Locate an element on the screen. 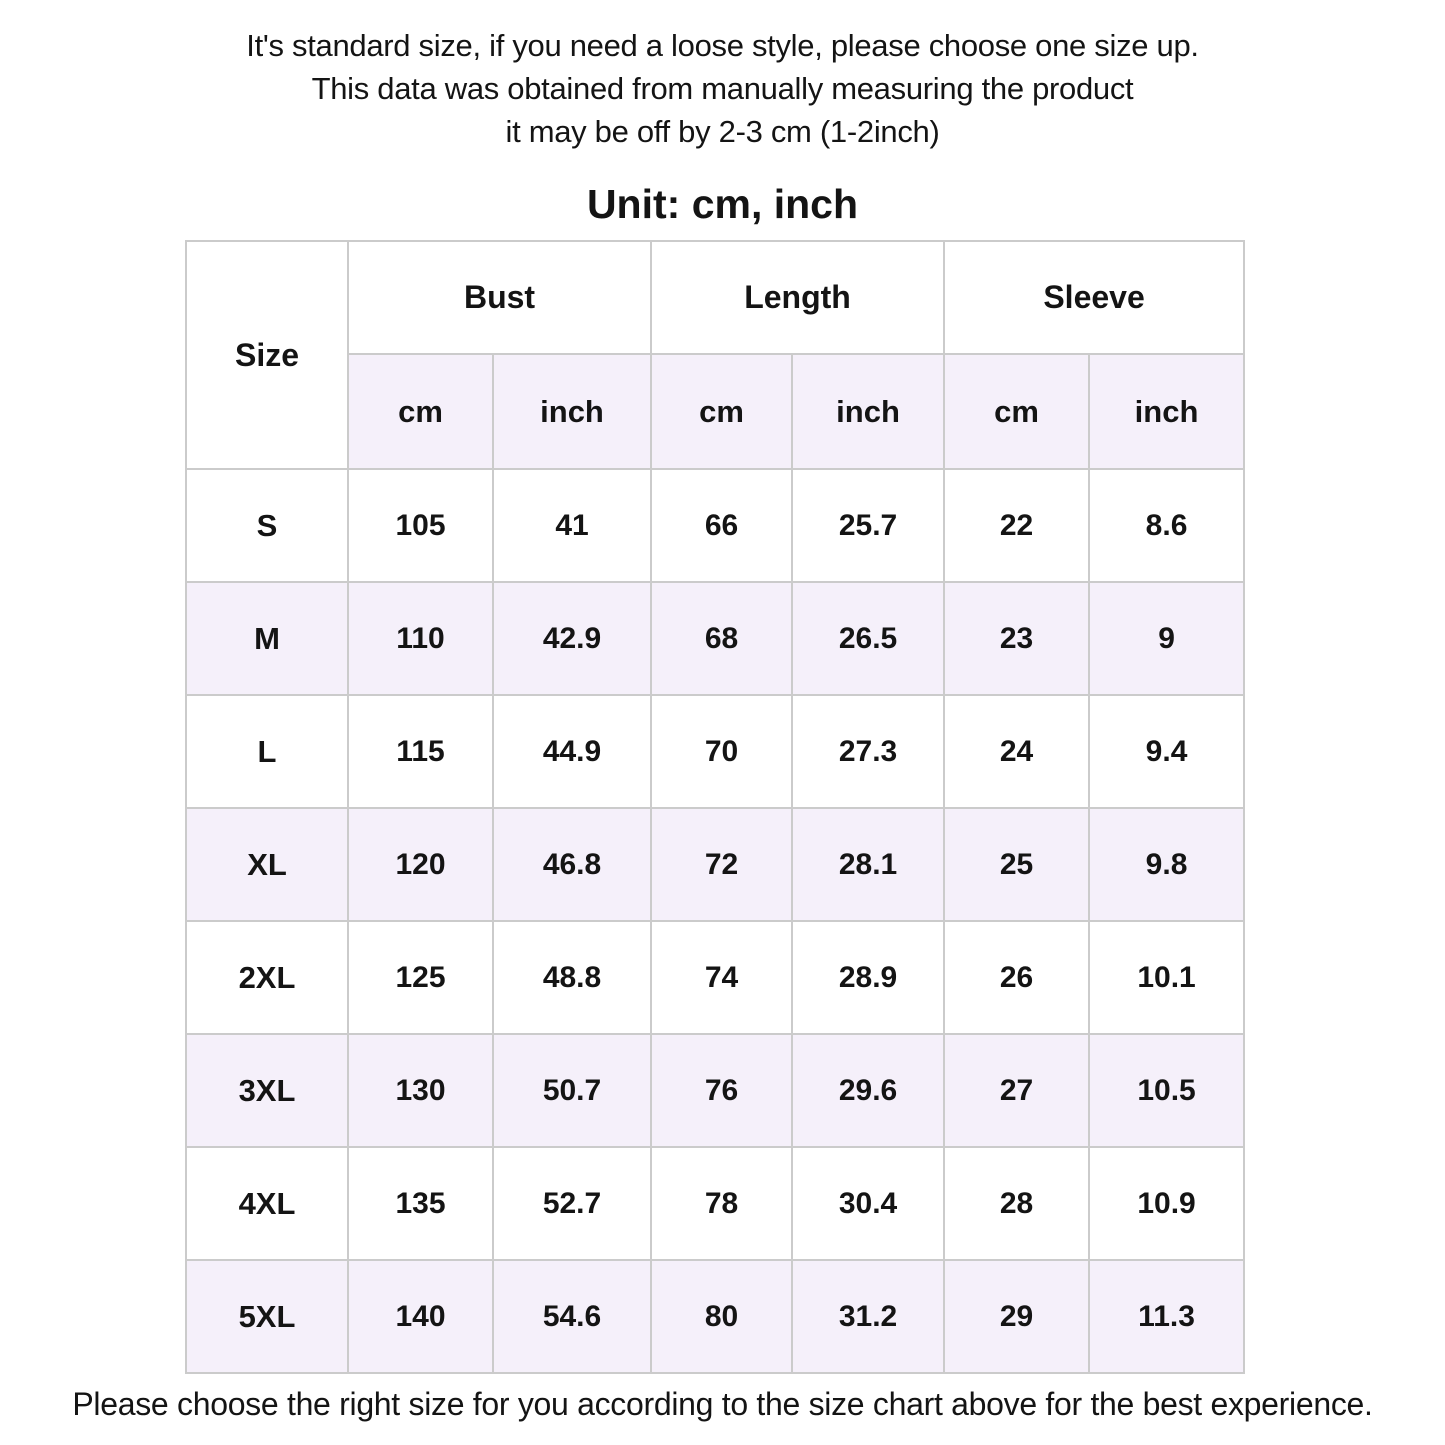 The image size is (1445, 1445). cell-length-inch: 27.3 is located at coordinates (868, 751).